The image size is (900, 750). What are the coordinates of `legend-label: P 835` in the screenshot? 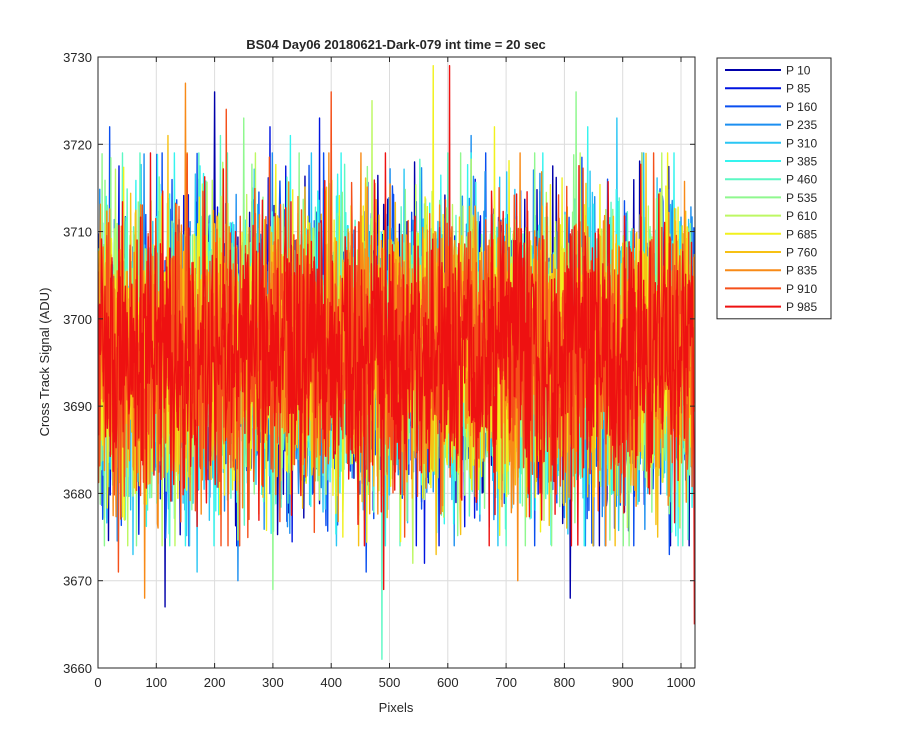 It's located at (801, 271).